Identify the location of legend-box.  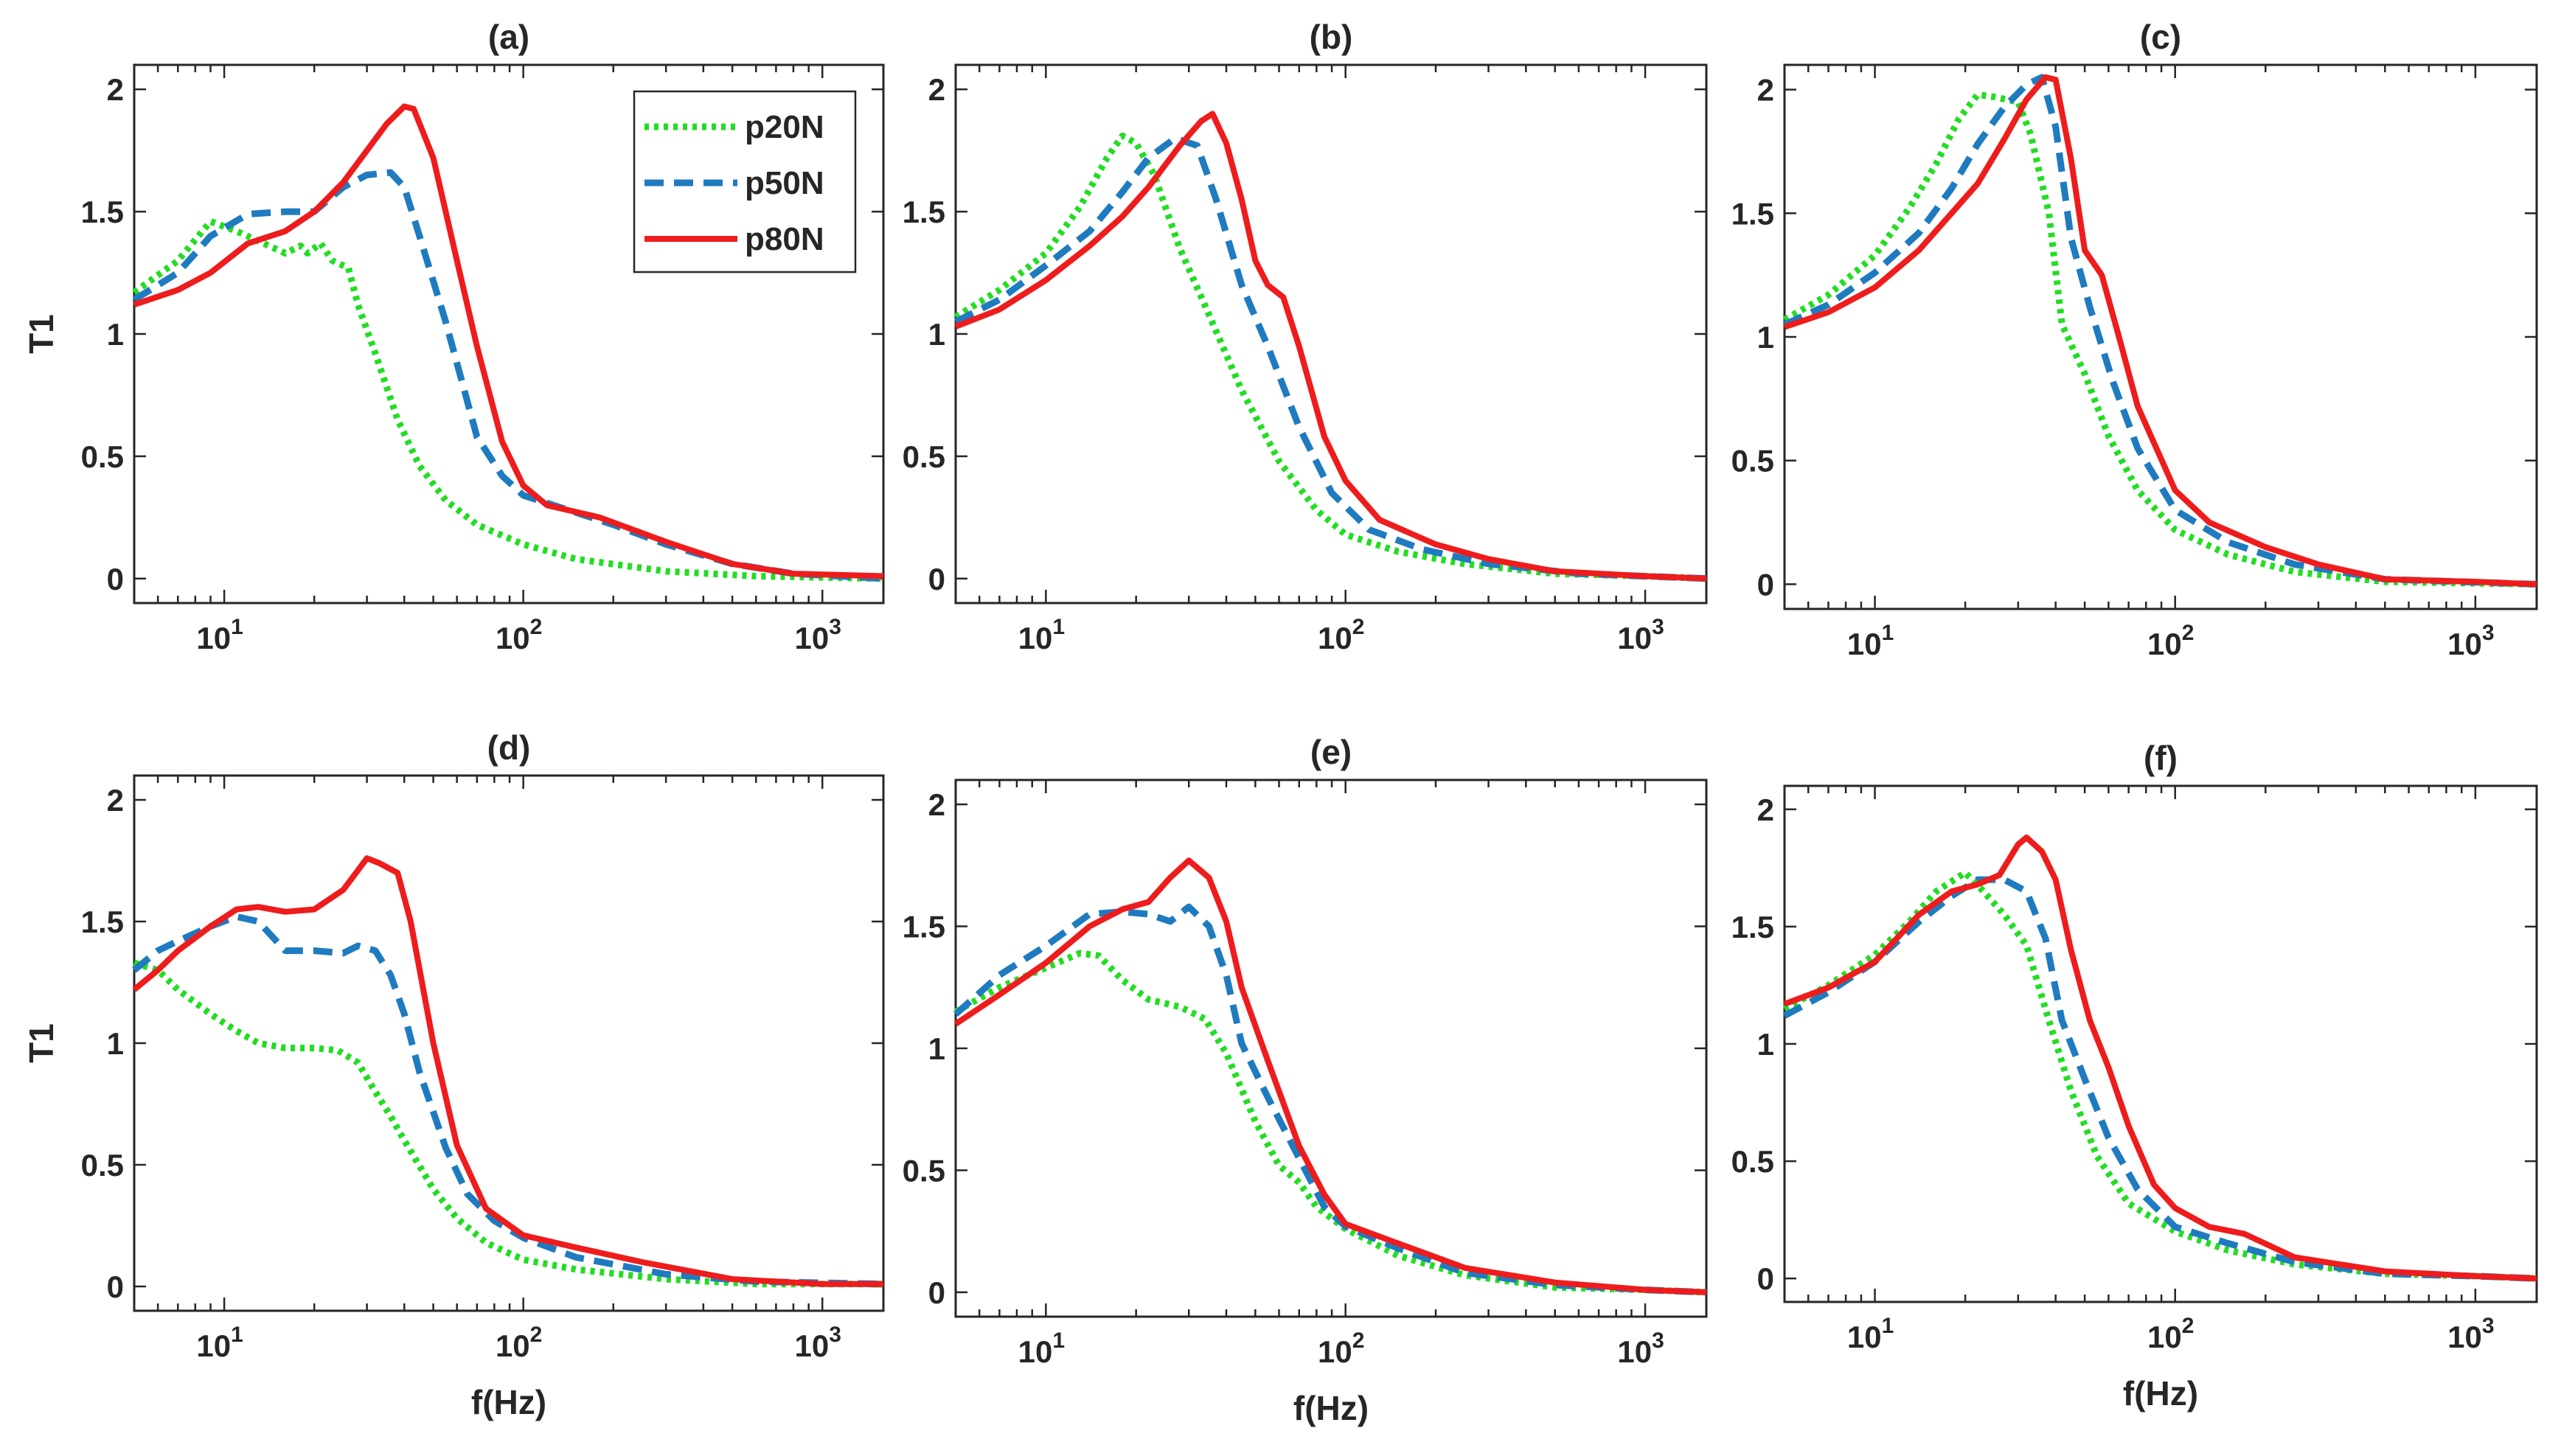
(745, 182).